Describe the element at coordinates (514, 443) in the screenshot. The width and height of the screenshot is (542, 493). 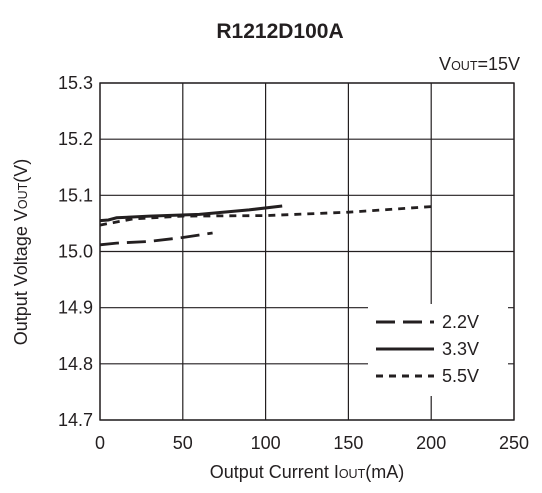
I see `x-tick-label: 250` at that location.